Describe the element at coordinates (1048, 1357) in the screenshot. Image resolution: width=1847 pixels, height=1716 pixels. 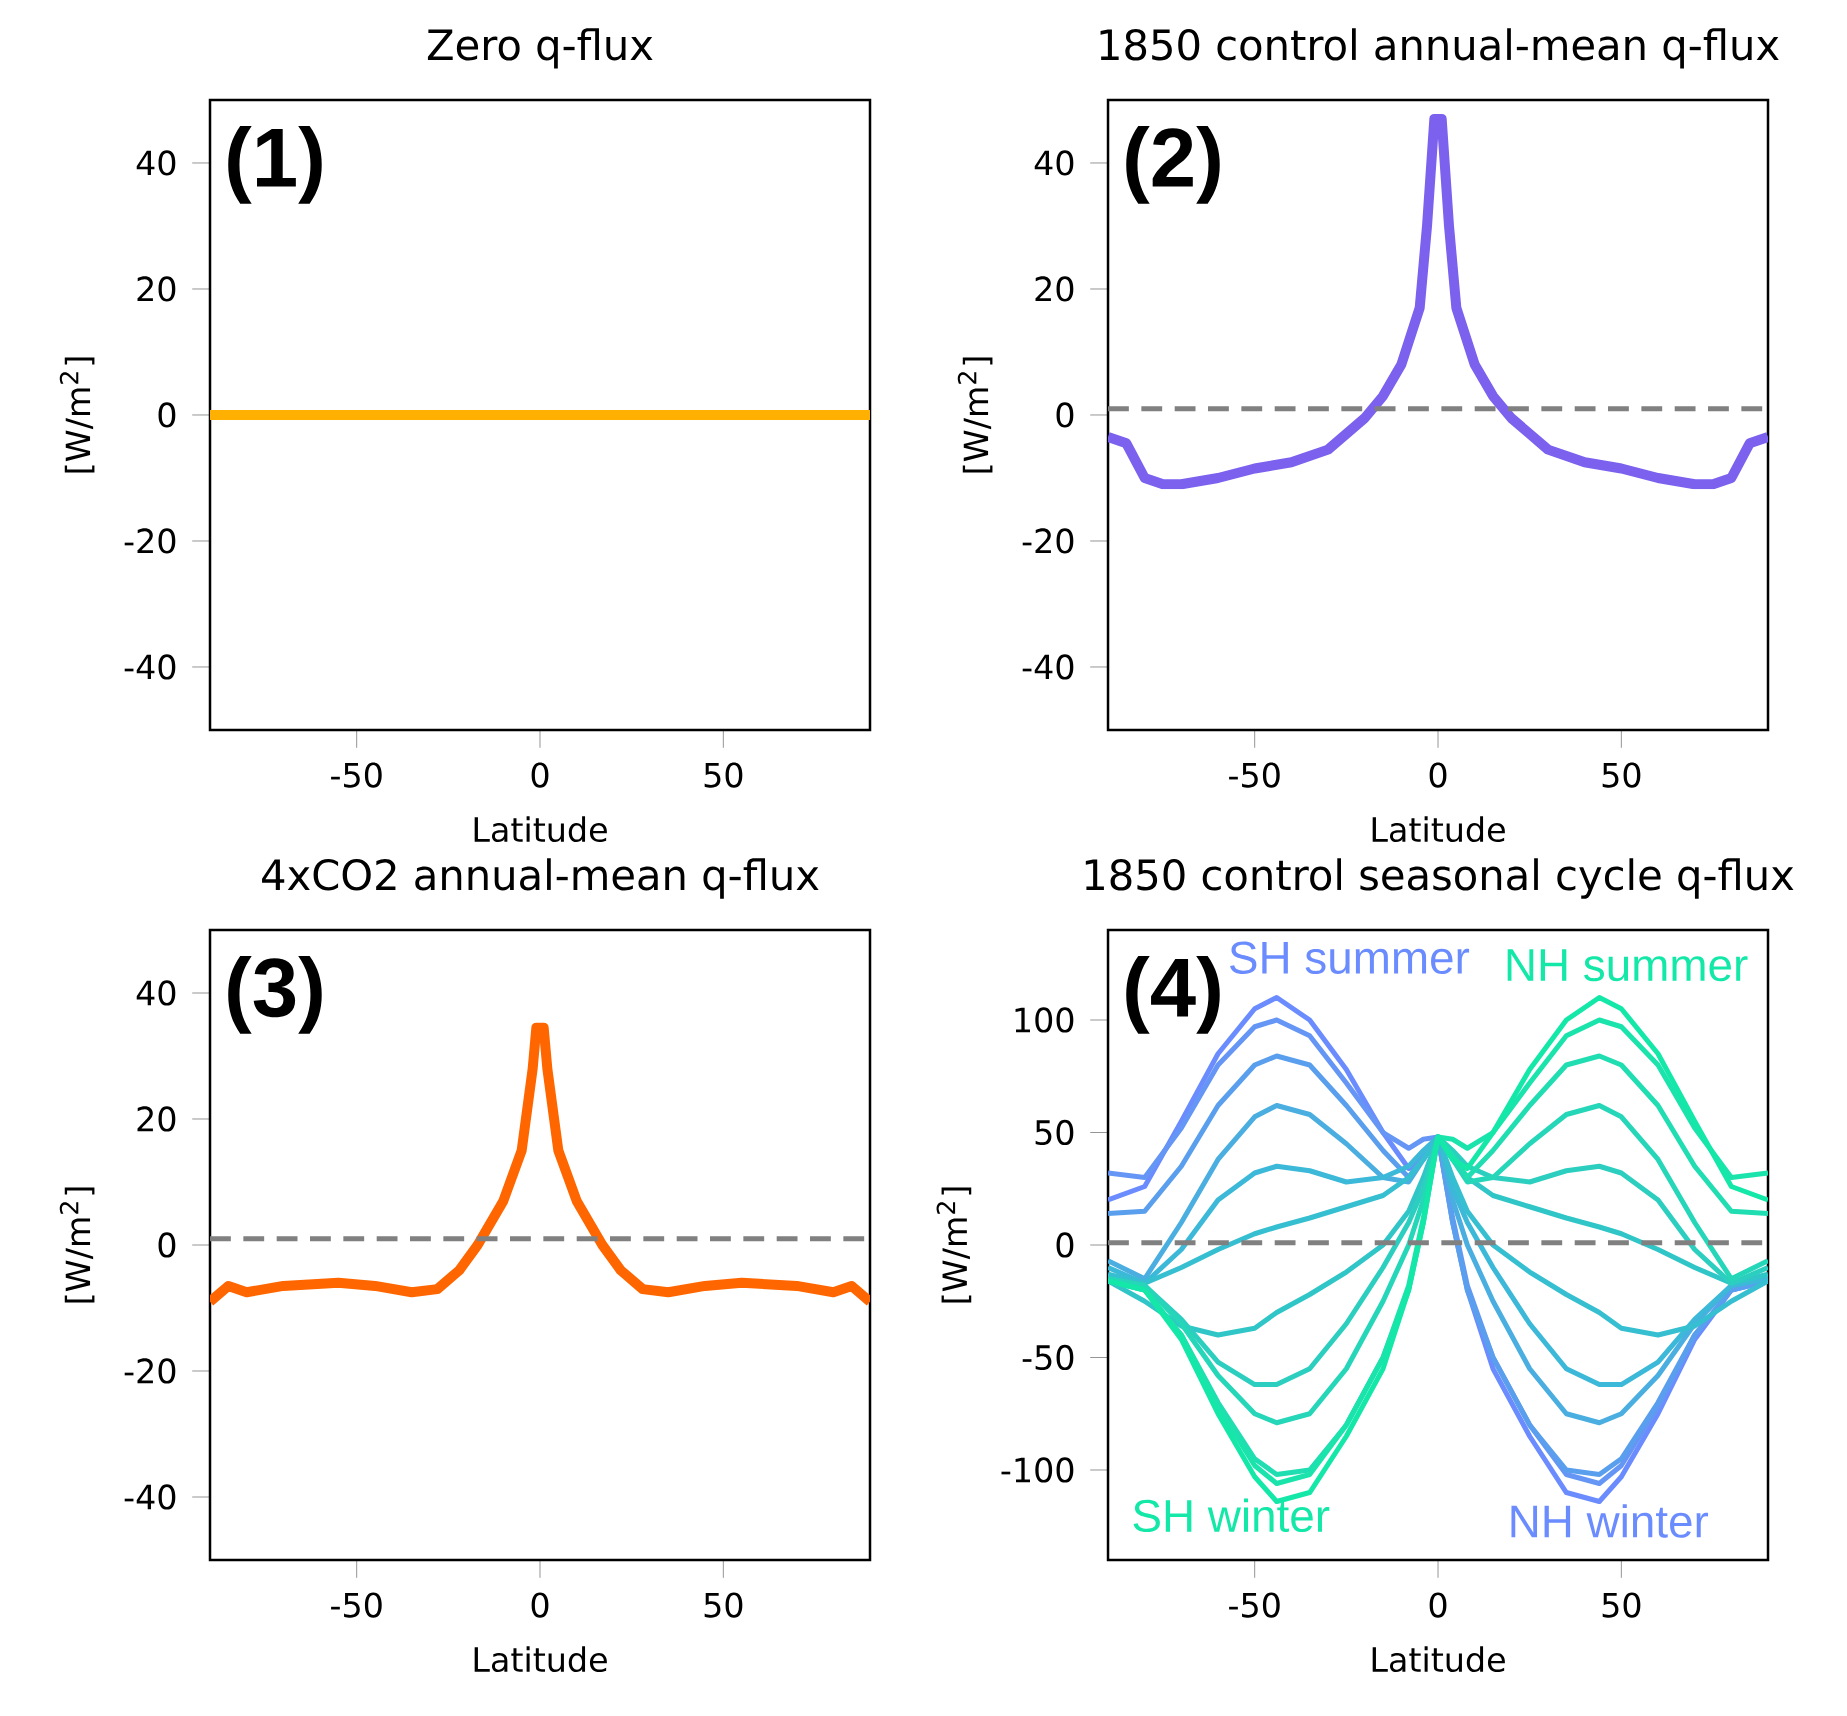
I see `y-tick-label: -50` at that location.